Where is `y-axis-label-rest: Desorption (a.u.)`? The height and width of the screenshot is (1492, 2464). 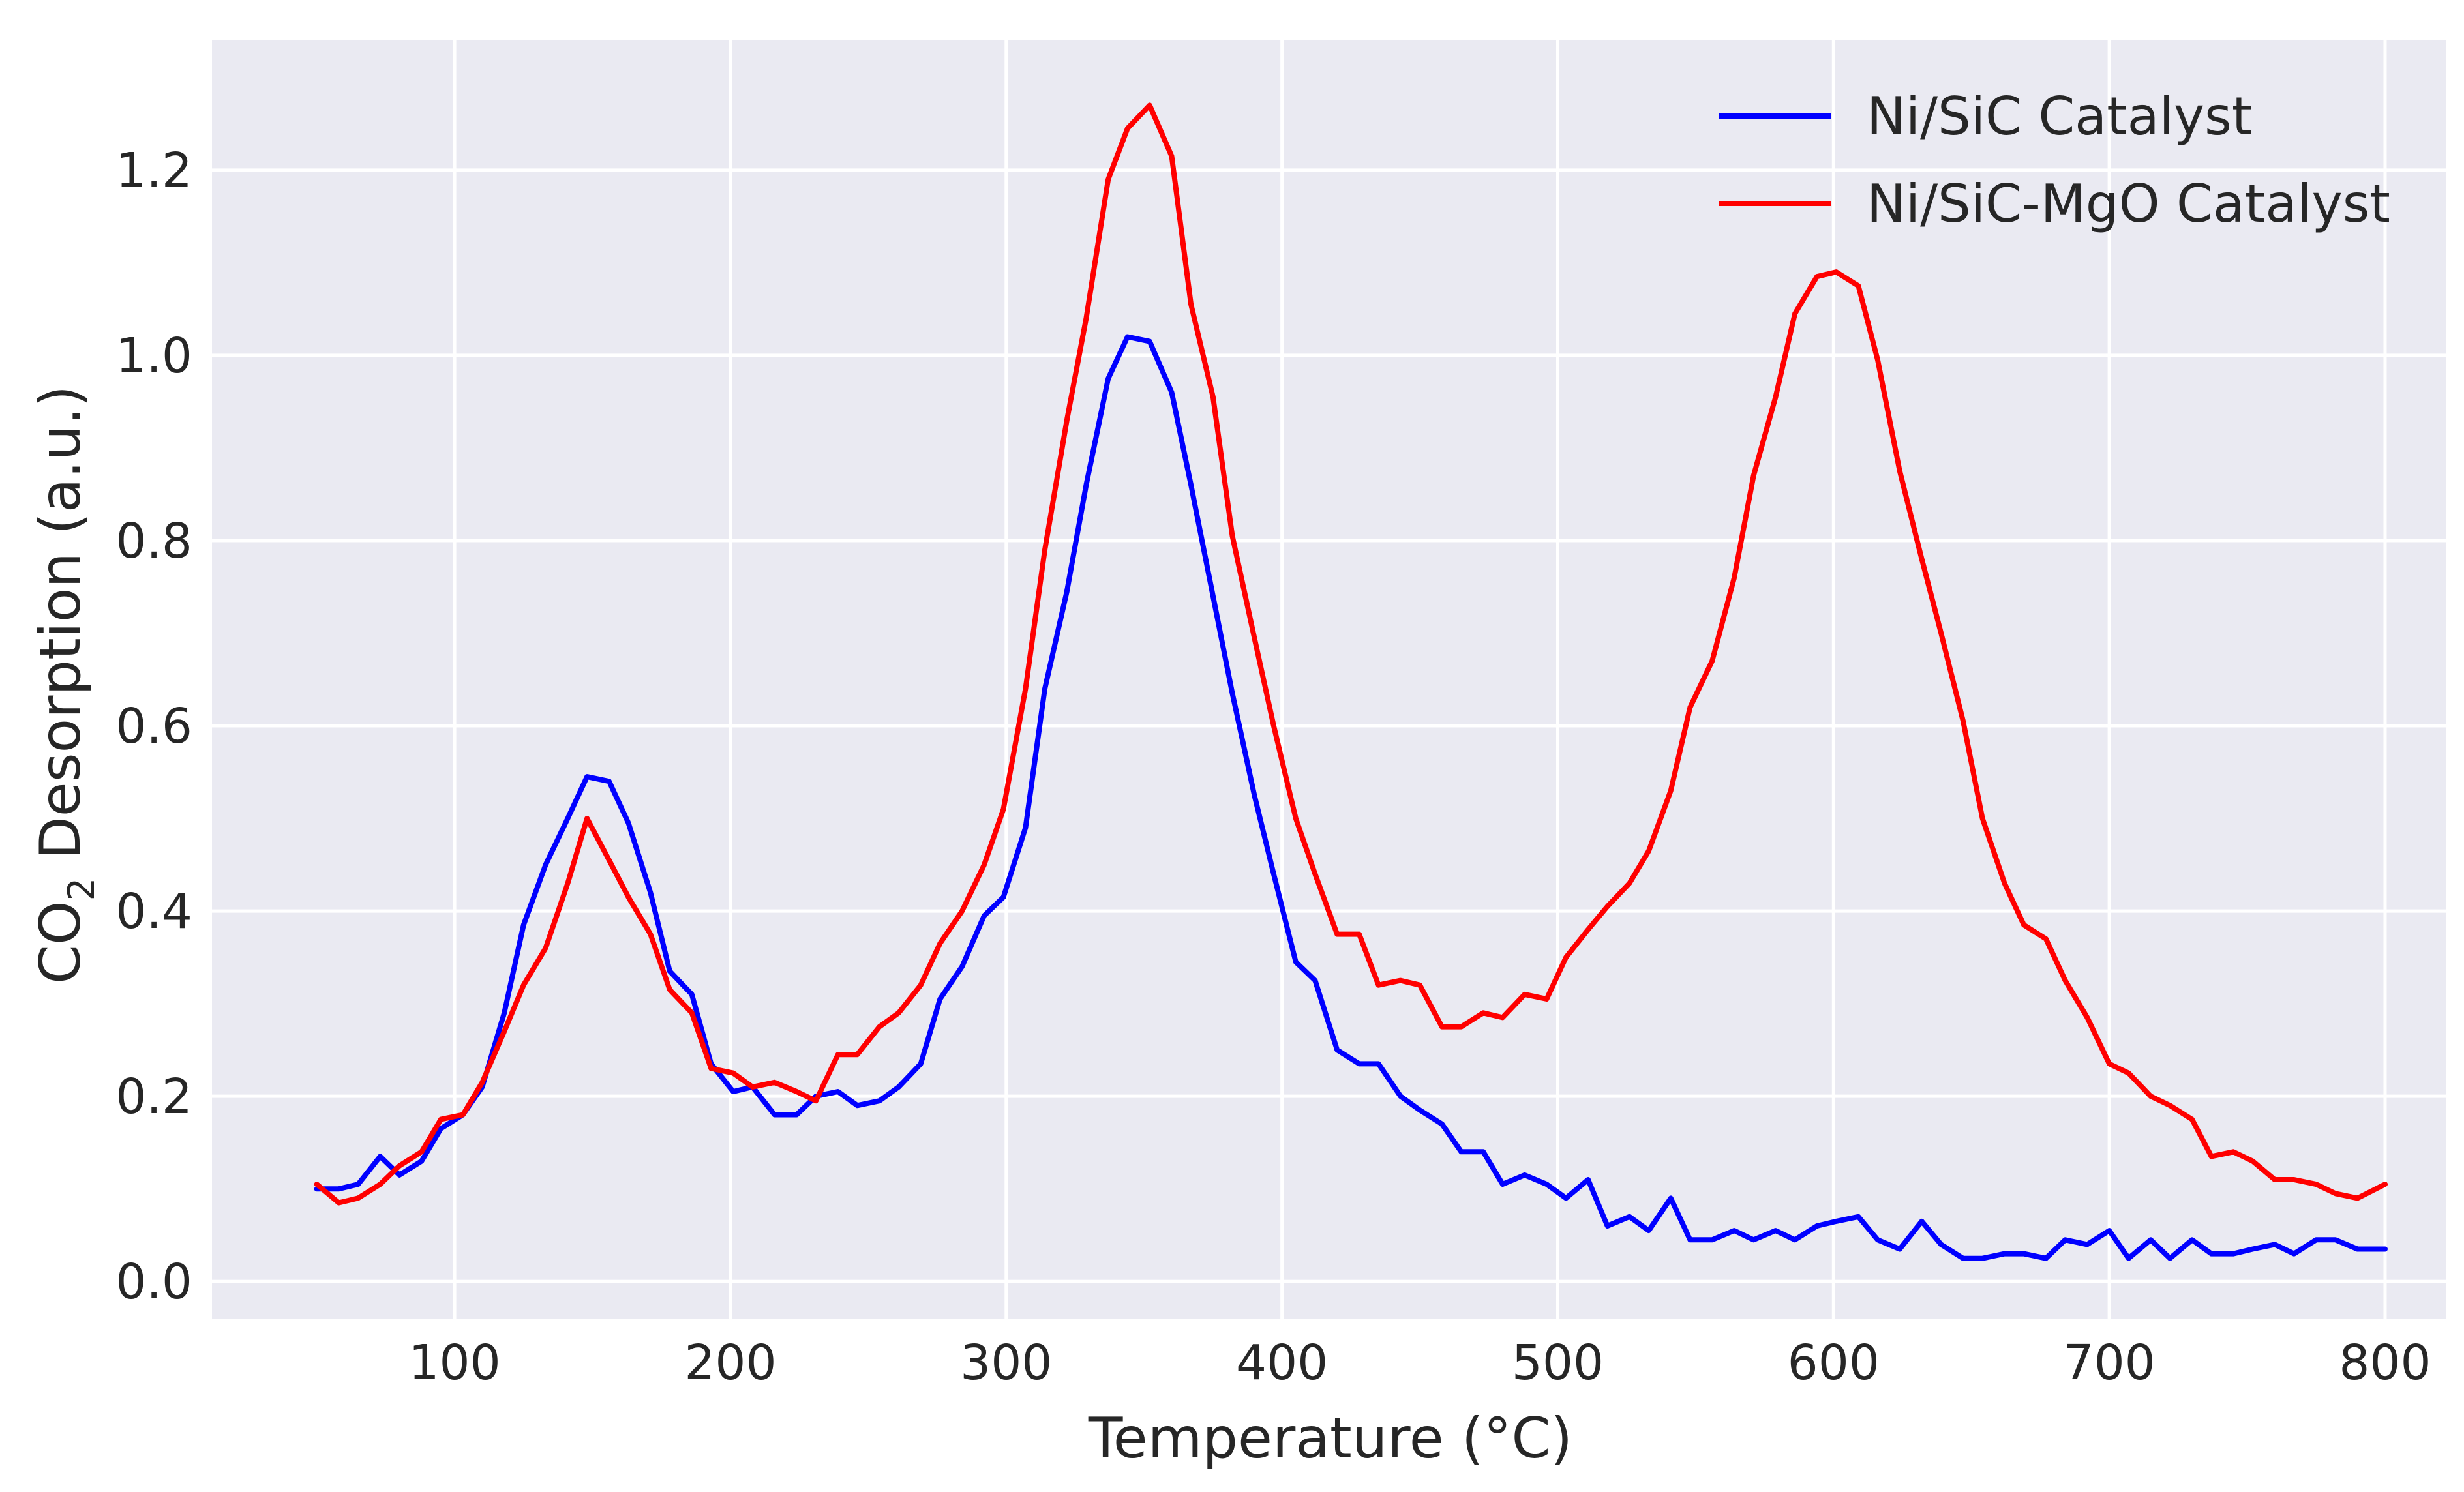
y-axis-label-rest: Desorption (a.u.) is located at coordinates (61, 631).